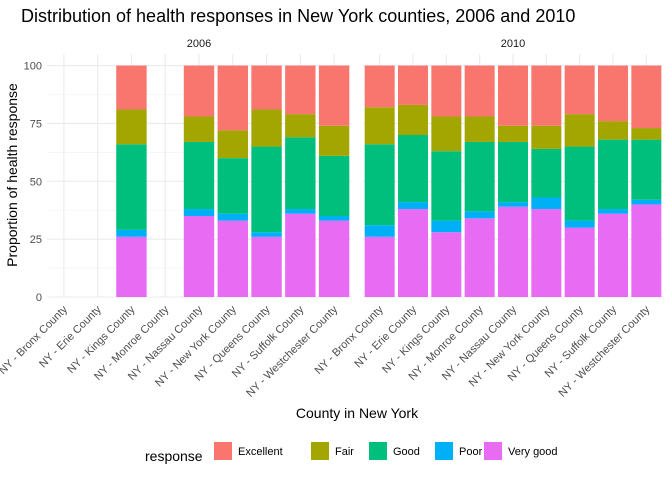 The height and width of the screenshot is (485, 672). I want to click on y-tick-label: 25, so click(36, 240).